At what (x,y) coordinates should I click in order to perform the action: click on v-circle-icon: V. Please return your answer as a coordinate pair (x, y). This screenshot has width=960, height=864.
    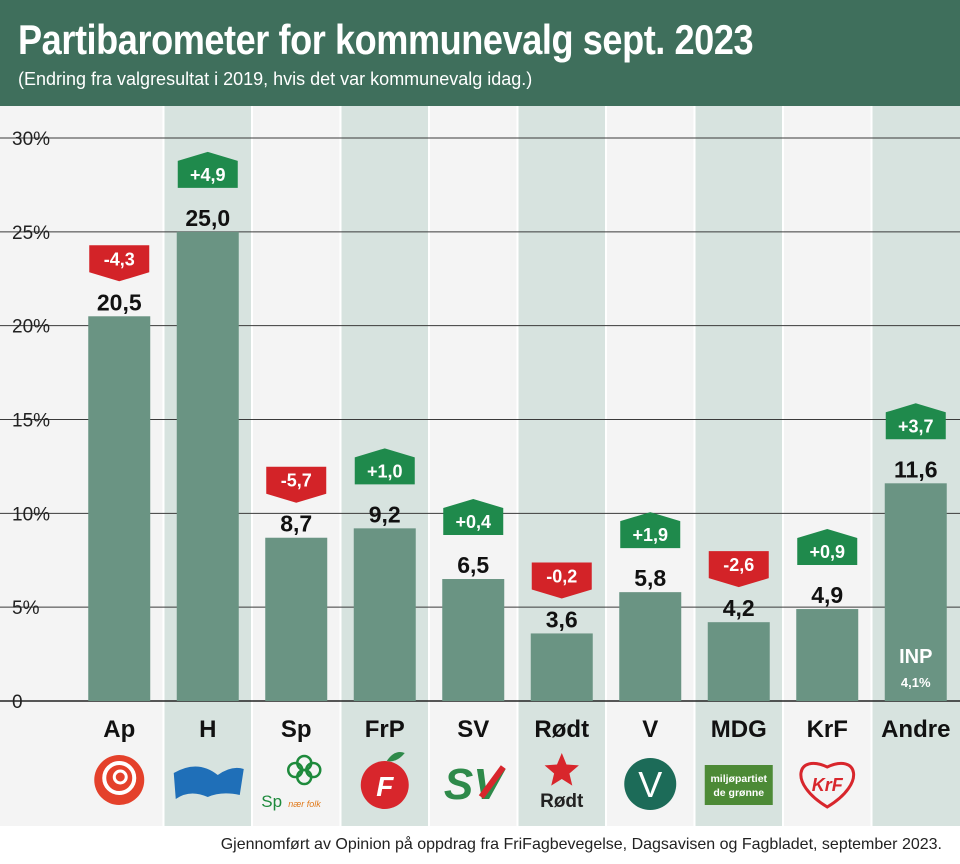
    Looking at the image, I should click on (650, 784).